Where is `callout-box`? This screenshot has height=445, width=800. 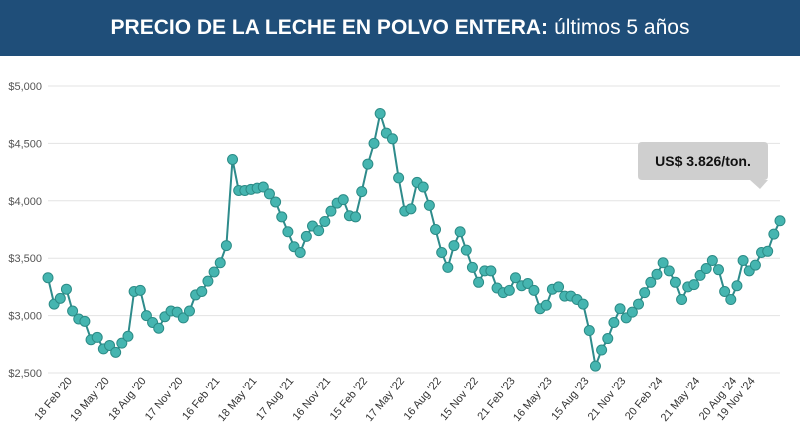
callout-box is located at coordinates (703, 165).